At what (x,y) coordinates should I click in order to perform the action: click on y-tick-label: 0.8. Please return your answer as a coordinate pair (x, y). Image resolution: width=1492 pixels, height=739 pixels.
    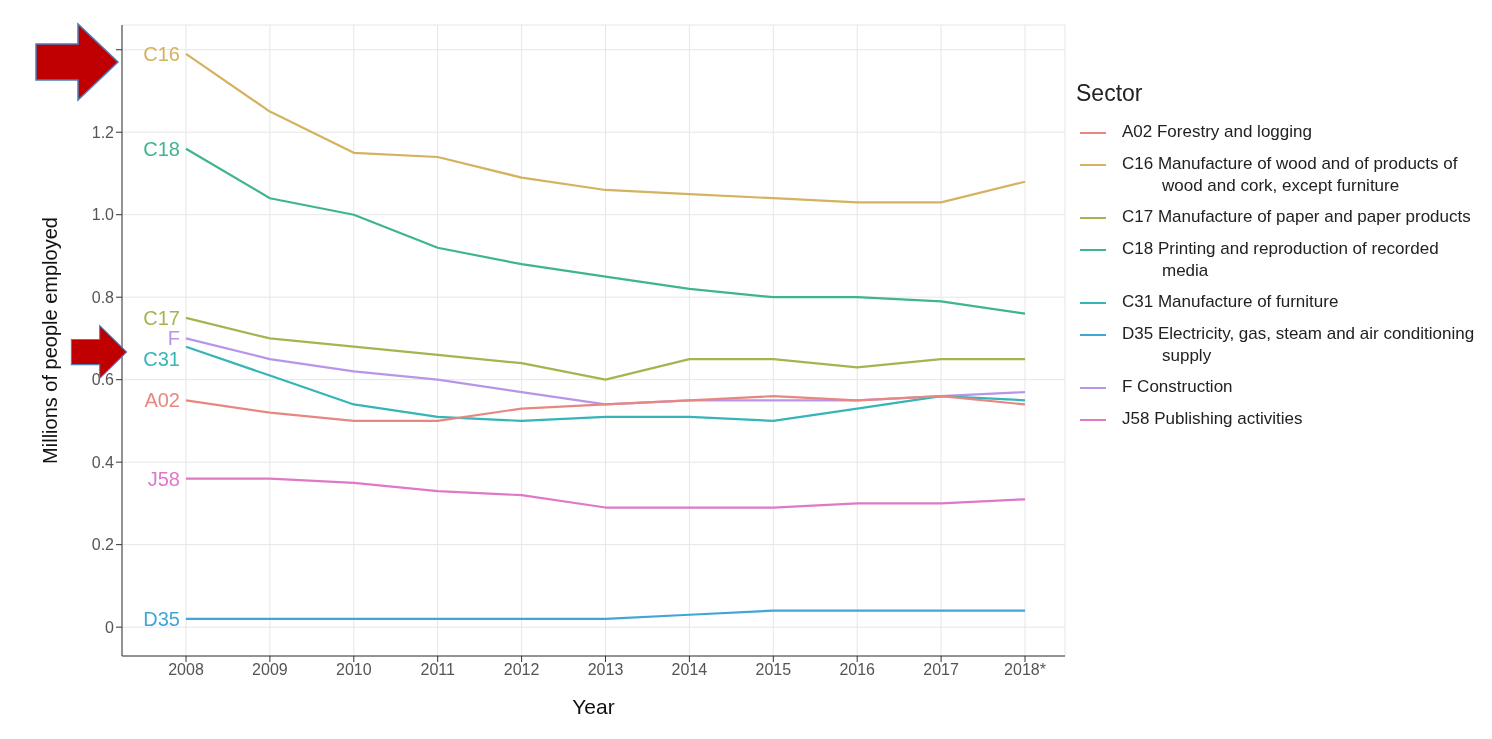
    Looking at the image, I should click on (103, 297).